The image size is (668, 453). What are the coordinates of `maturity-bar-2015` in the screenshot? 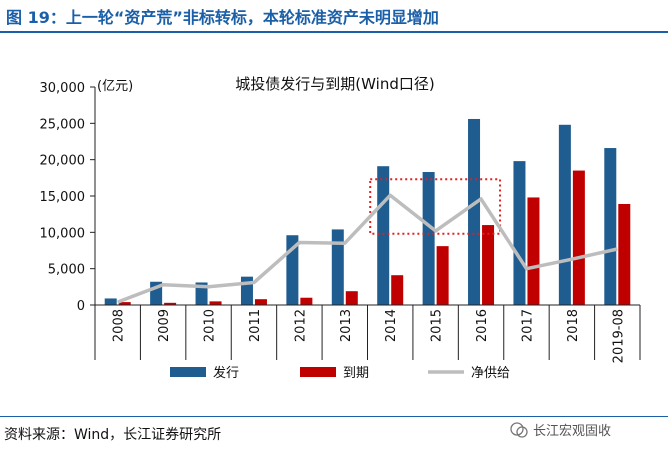 It's located at (442, 275).